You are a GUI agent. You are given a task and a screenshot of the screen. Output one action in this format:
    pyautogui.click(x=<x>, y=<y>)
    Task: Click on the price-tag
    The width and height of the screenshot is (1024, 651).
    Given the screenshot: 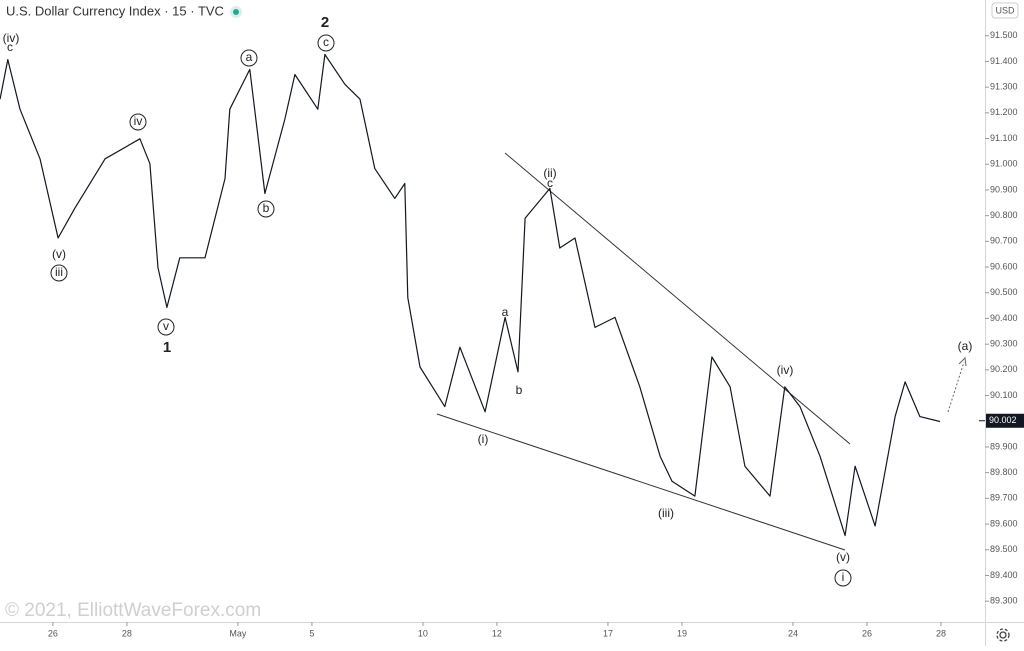 What is the action you would take?
    pyautogui.click(x=1005, y=420)
    